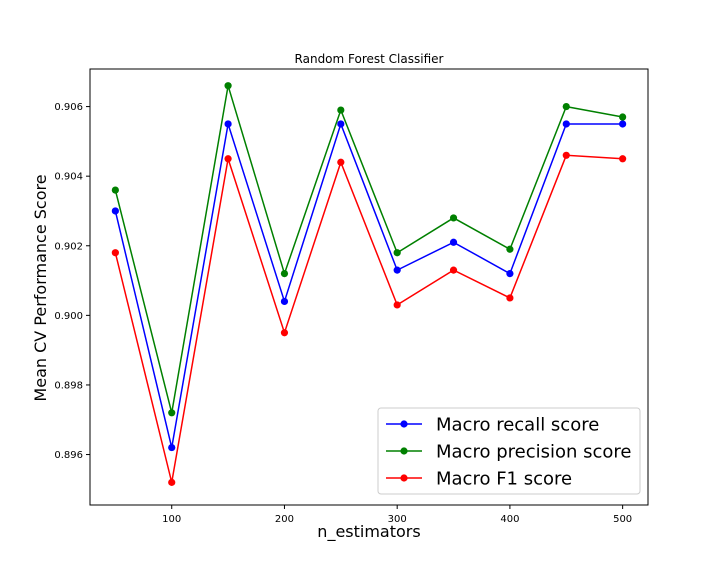 This screenshot has height=576, width=720. Describe the element at coordinates (68, 316) in the screenshot. I see `y-tick-label: 0.900` at that location.